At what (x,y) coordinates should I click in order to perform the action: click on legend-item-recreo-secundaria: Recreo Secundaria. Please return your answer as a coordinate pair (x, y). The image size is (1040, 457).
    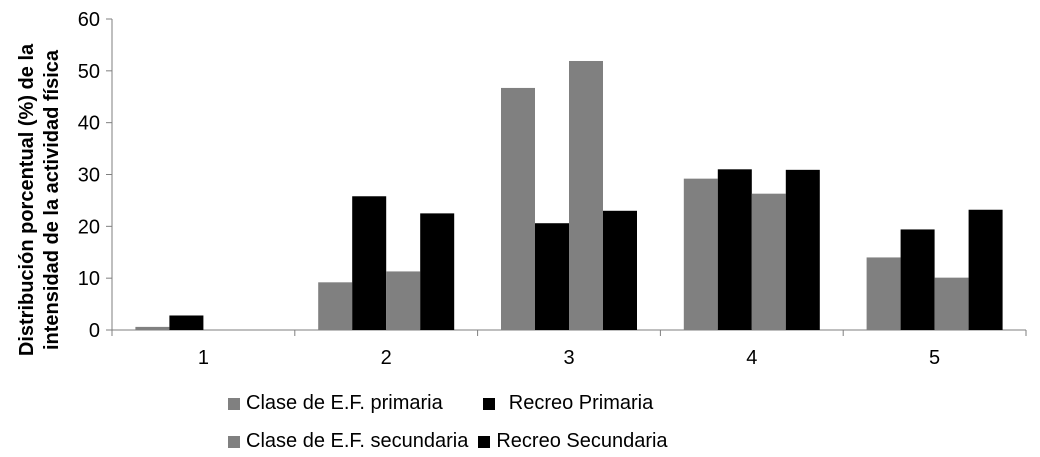
    Looking at the image, I should click on (573, 441).